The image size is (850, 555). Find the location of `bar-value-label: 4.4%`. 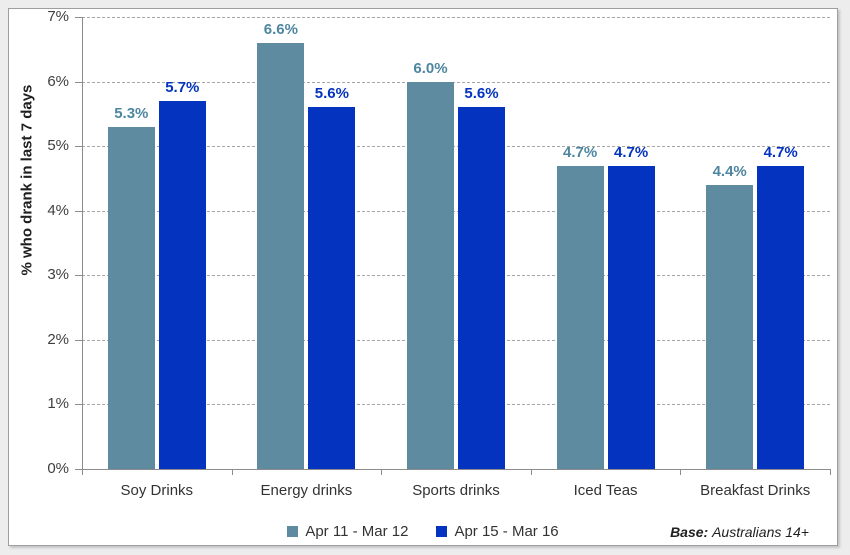

bar-value-label: 4.4% is located at coordinates (729, 171).